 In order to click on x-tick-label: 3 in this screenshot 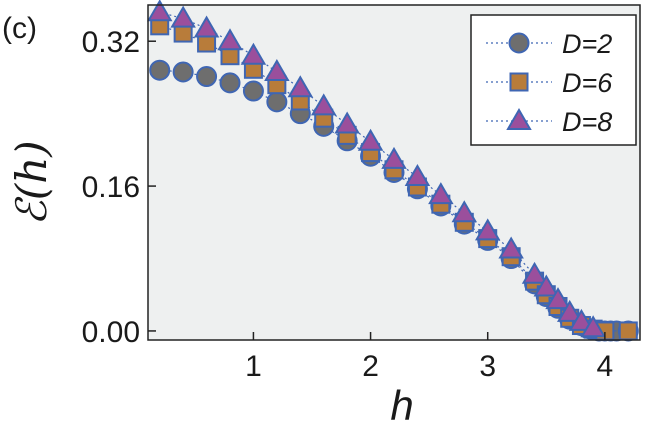, I will do `click(487, 366)`.